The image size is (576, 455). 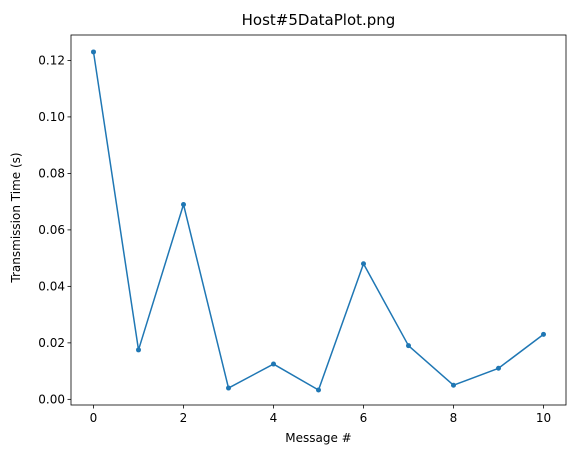 I want to click on y-tick-label: 0.06, so click(x=51, y=230).